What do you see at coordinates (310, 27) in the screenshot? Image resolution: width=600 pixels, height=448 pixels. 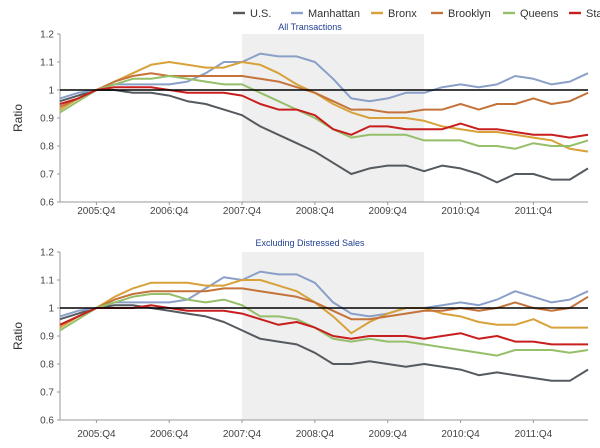 I see `panel-title: All Transactions` at bounding box center [310, 27].